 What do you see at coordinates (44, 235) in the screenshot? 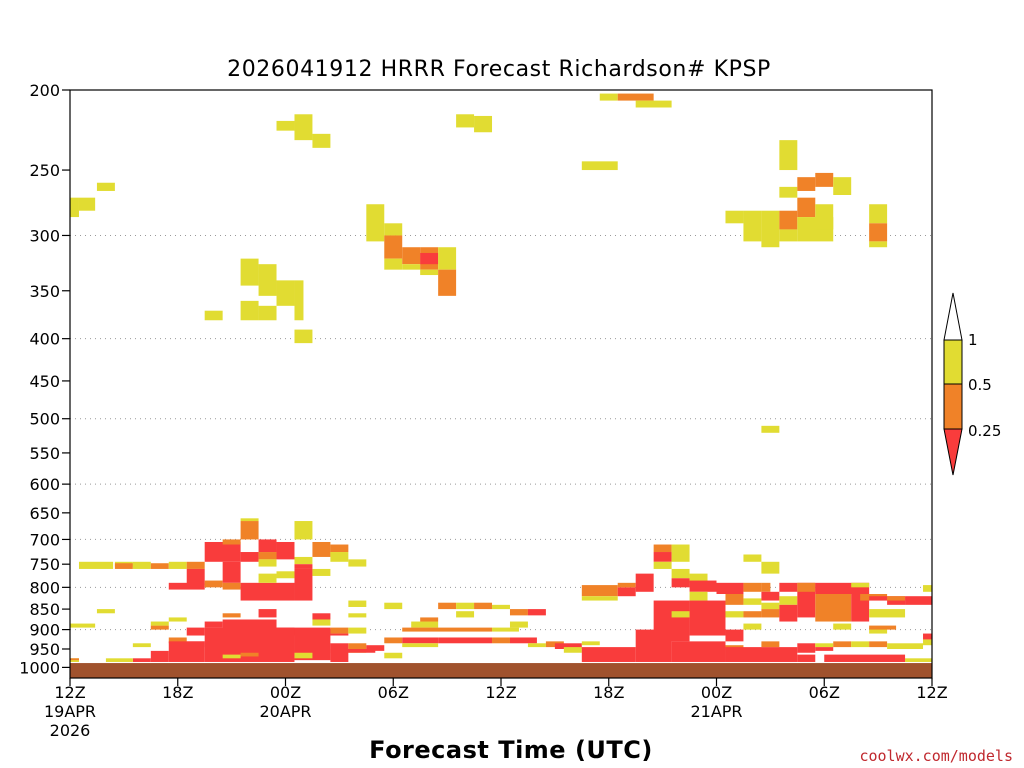
I see `y-tick-label-300: 300` at bounding box center [44, 235].